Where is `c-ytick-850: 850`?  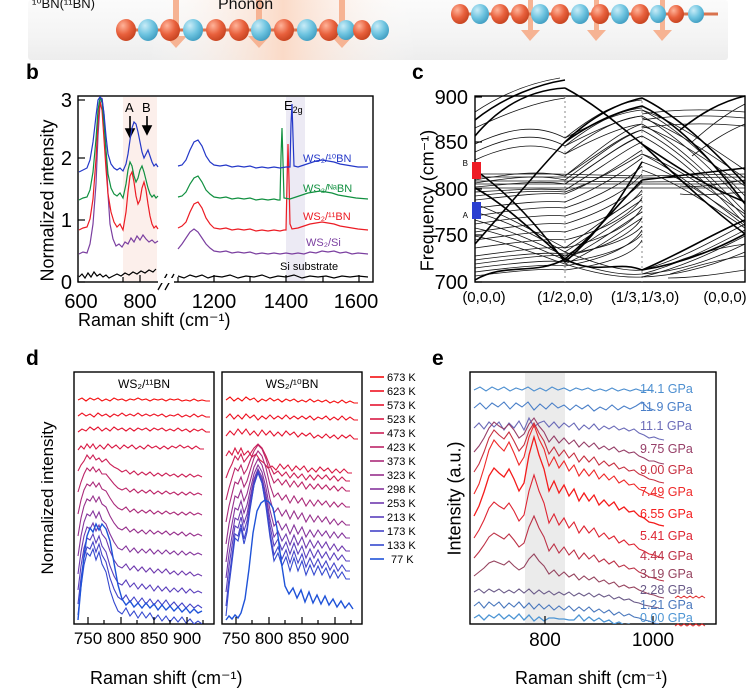 c-ytick-850: 850 is located at coordinates (451, 143).